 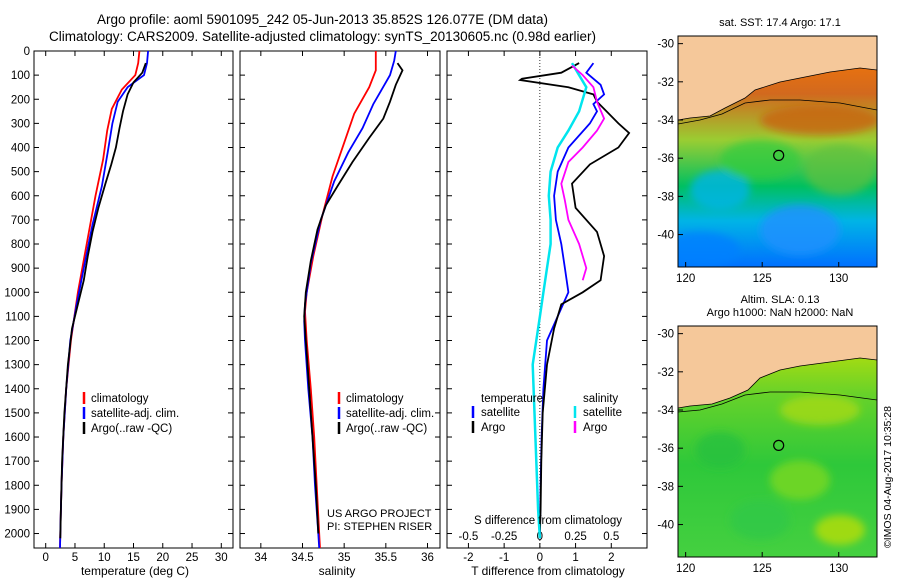 I want to click on s-difference-axis-label: S difference from climatology, so click(x=548, y=521).